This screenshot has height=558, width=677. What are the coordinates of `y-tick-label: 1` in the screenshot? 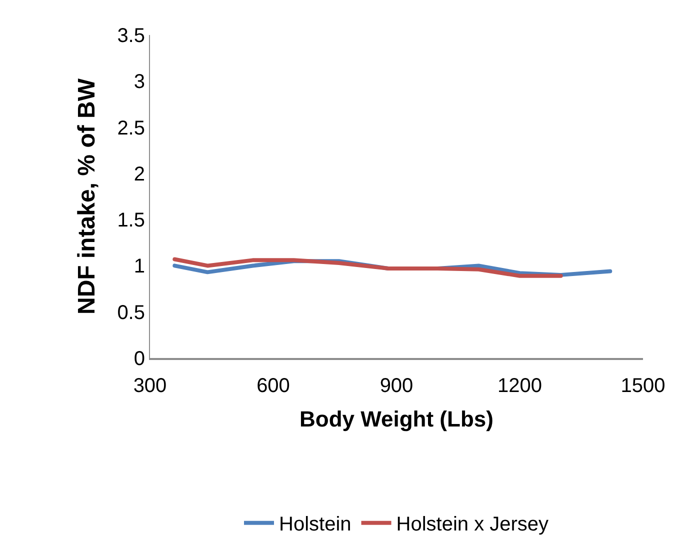 It's located at (139, 267).